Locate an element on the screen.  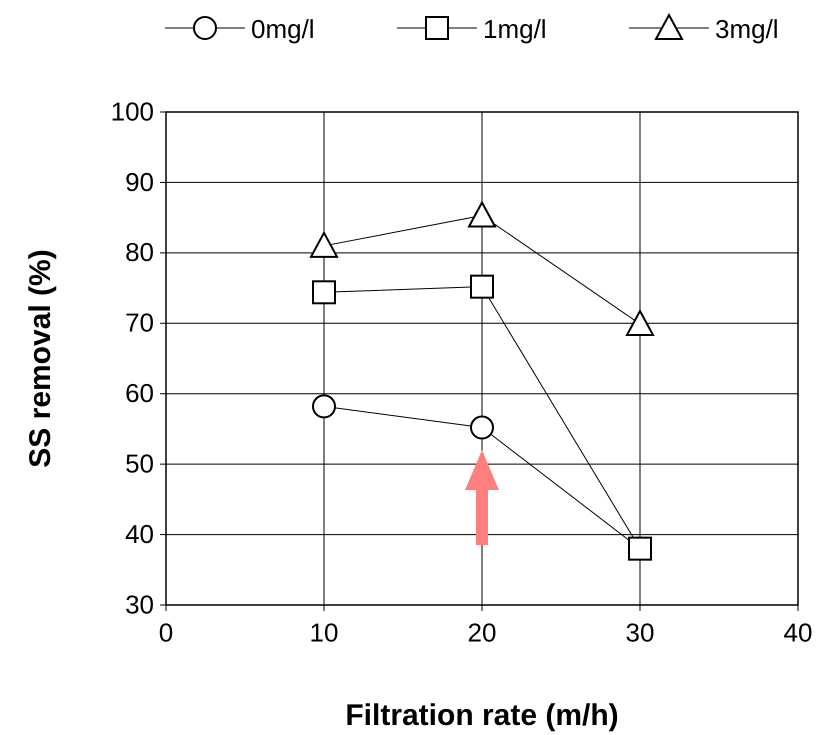
x-axis-title: Filtration rate (m/h) is located at coordinates (482, 715).